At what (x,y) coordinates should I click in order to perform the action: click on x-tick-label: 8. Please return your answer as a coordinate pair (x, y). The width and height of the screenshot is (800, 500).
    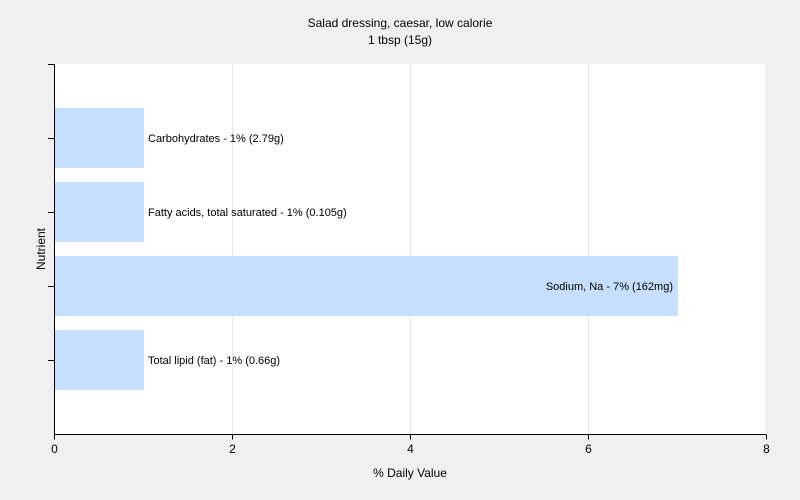
    Looking at the image, I should click on (766, 449).